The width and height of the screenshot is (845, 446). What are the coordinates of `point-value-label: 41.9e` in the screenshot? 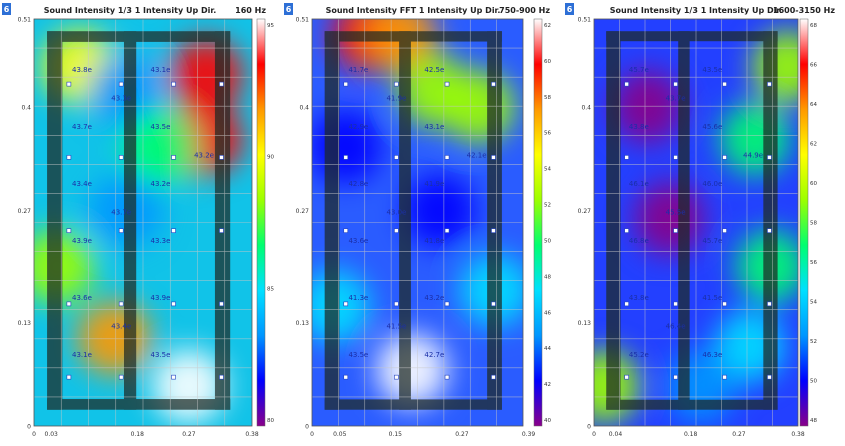 It's located at (434, 184).